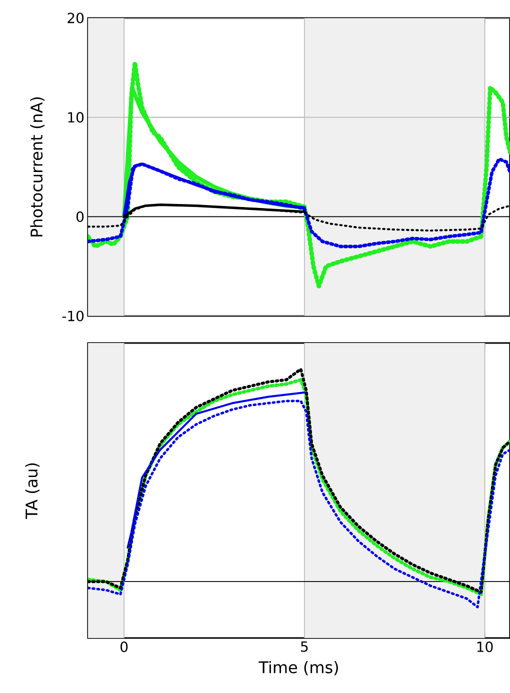  What do you see at coordinates (298, 668) in the screenshot?
I see `x-axis-title: Time (ms)` at bounding box center [298, 668].